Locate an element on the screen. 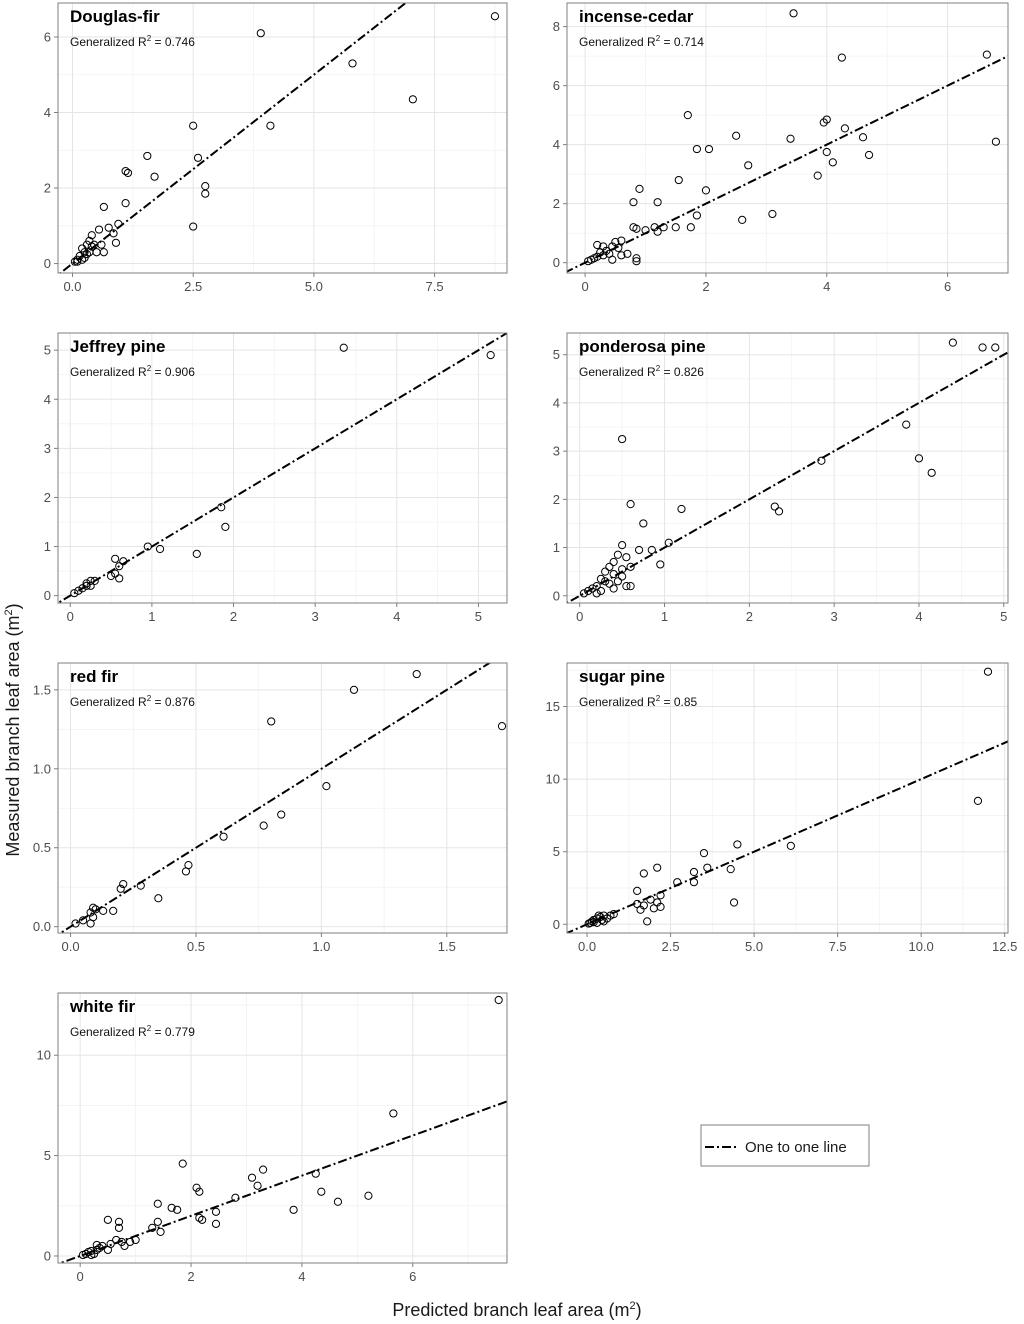  y-tick-label: 0 is located at coordinates (47, 1255).